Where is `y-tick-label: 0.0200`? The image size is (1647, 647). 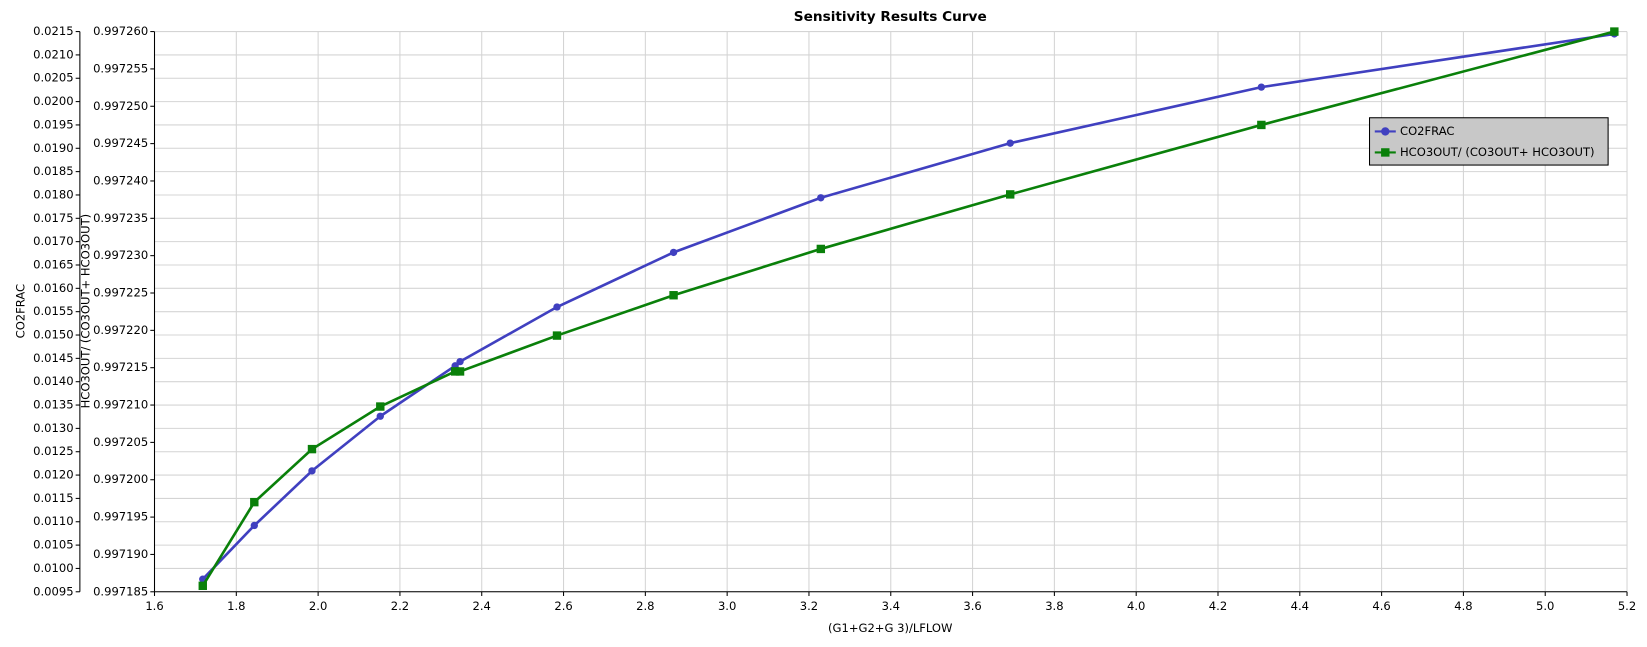 y-tick-label: 0.0200 is located at coordinates (53, 101).